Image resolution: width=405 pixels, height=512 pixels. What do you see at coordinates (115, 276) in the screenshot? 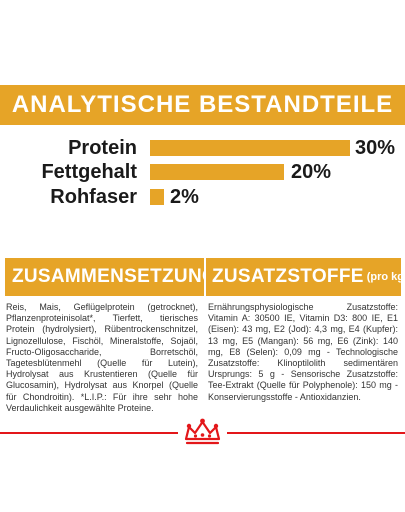
I see `composition-heading: ZUSAMMENSETZUNG` at bounding box center [115, 276].